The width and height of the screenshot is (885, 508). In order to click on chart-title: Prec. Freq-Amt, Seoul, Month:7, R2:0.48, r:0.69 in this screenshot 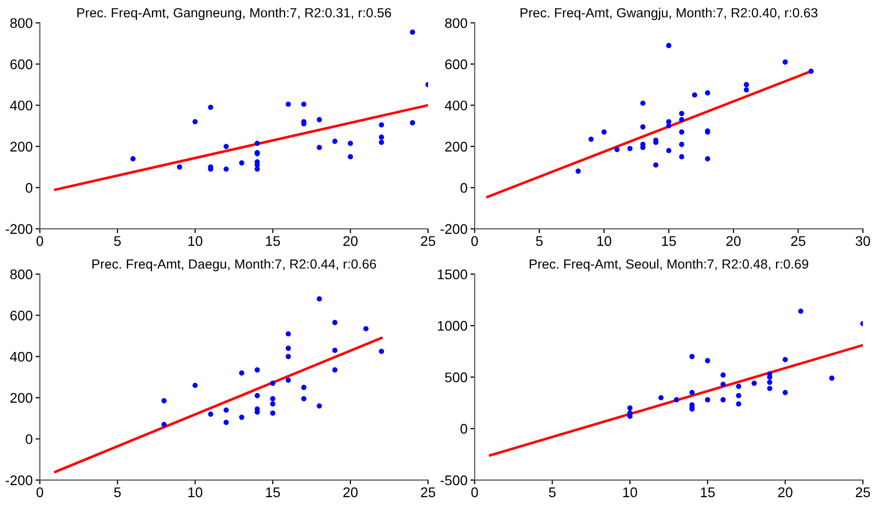, I will do `click(669, 265)`.